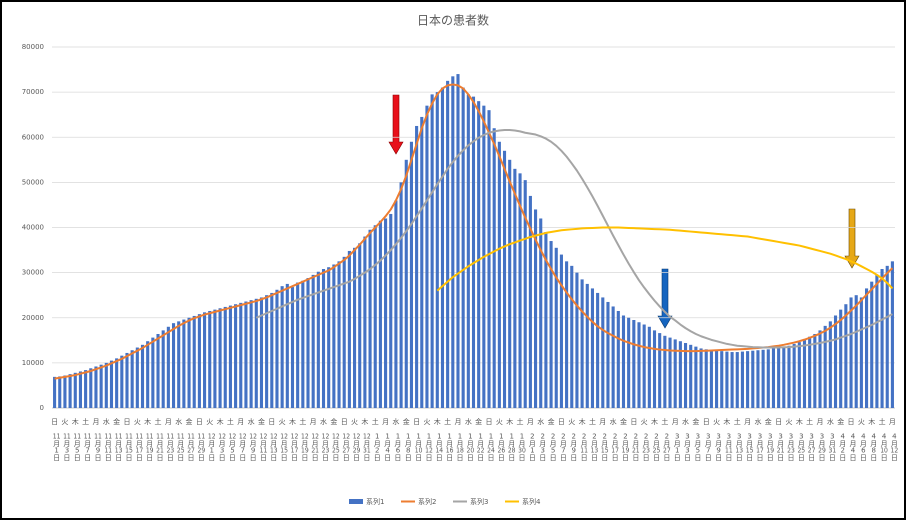  I want to click on x-tick-label: 12月17日, so click(294, 447).